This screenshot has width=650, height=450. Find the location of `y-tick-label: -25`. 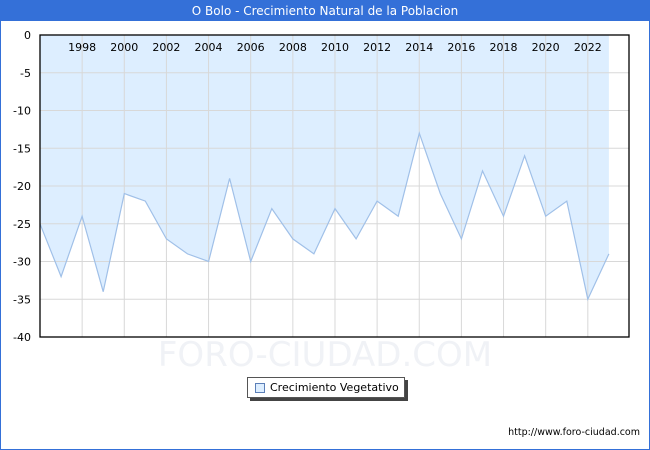

y-tick-label: -25 is located at coordinates (22, 224).